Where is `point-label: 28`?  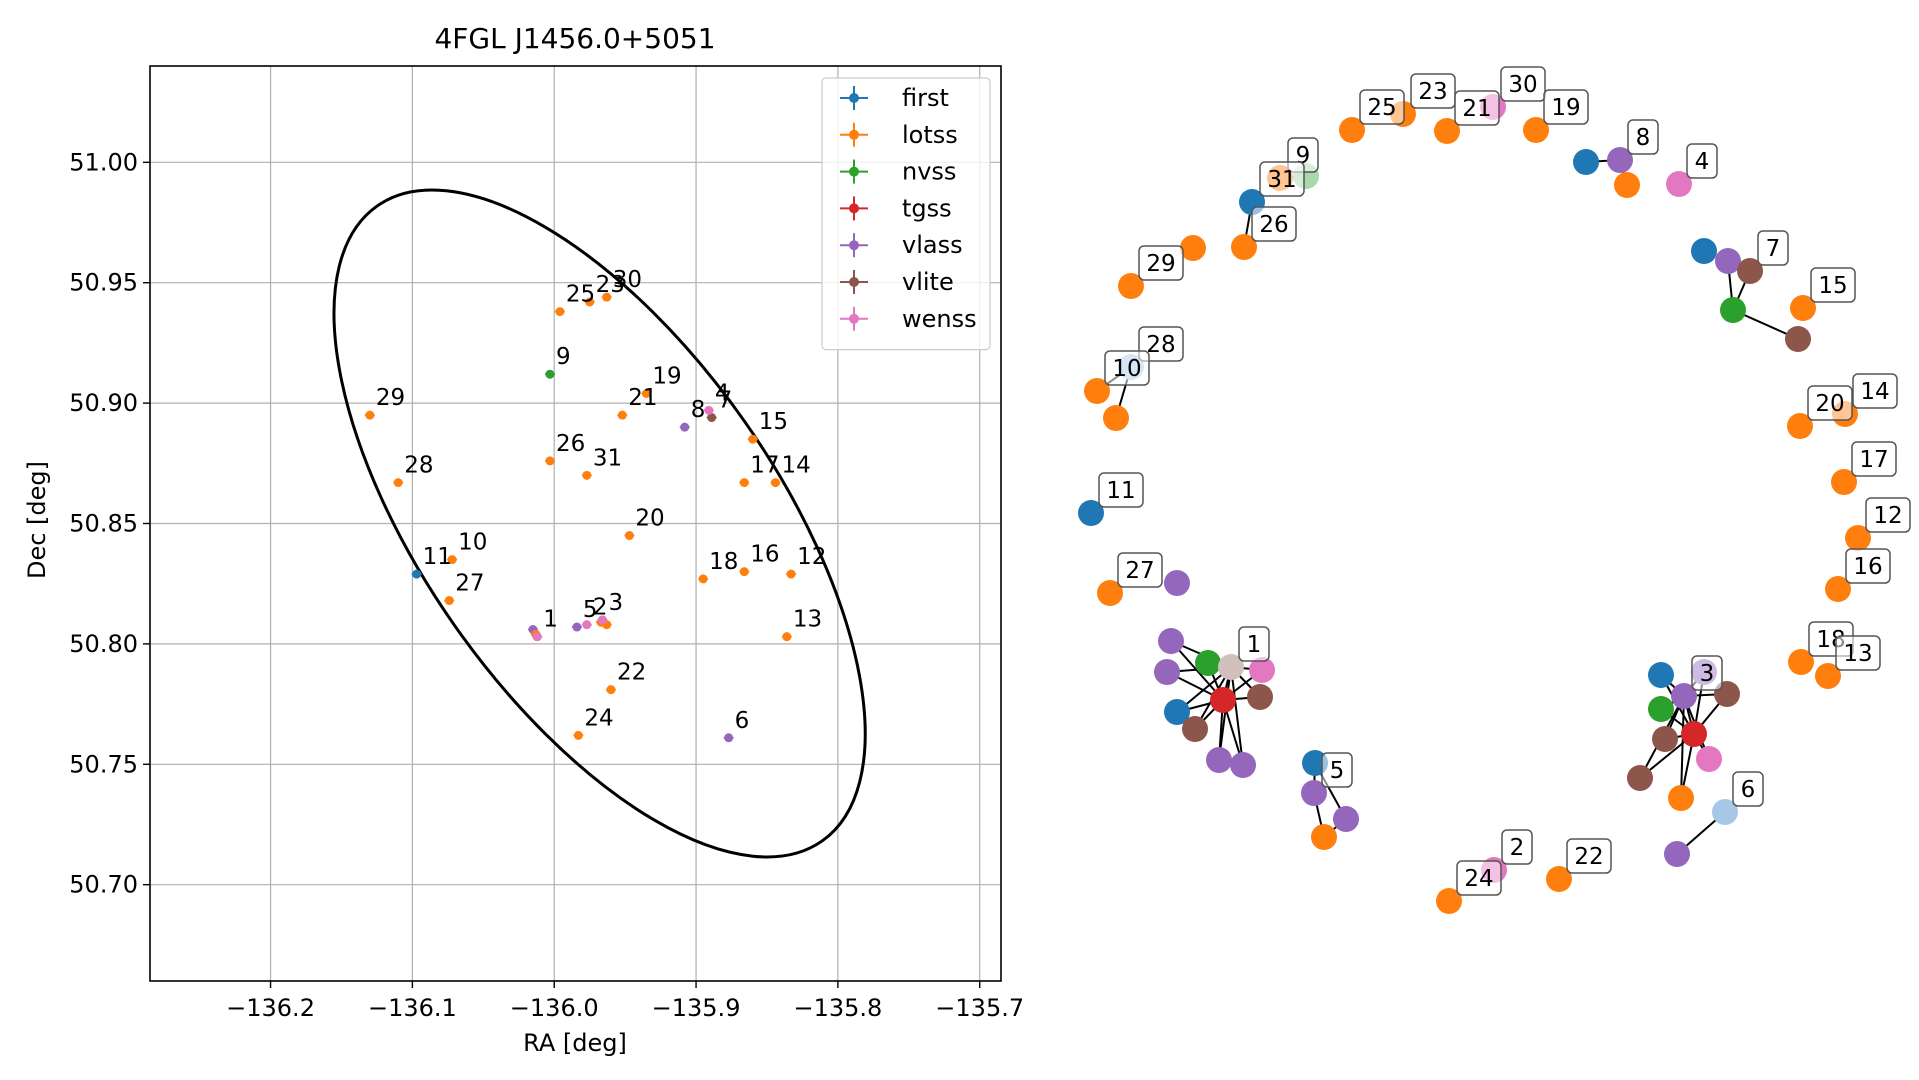
point-label: 28 is located at coordinates (418, 466).